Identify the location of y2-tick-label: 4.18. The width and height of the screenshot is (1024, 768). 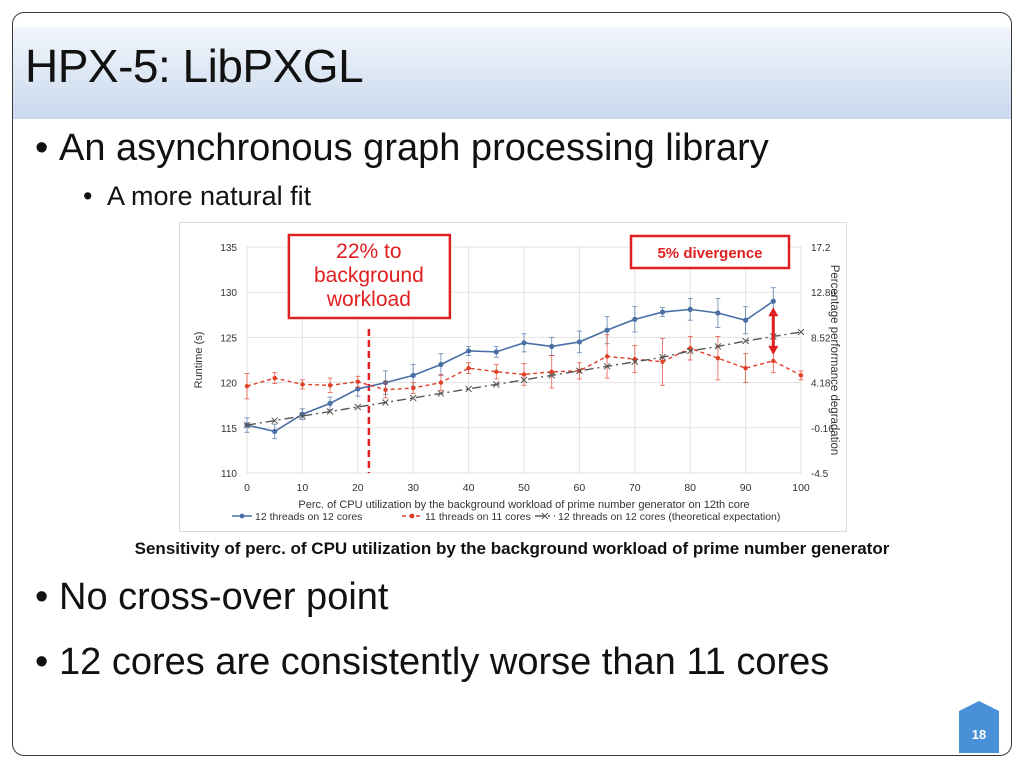
(821, 384).